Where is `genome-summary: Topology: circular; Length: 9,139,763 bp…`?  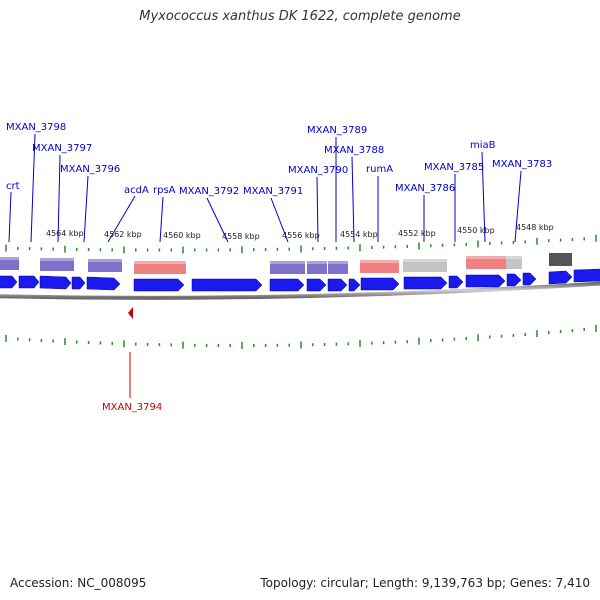 genome-summary: Topology: circular; Length: 9,139,763 bp… is located at coordinates (425, 583).